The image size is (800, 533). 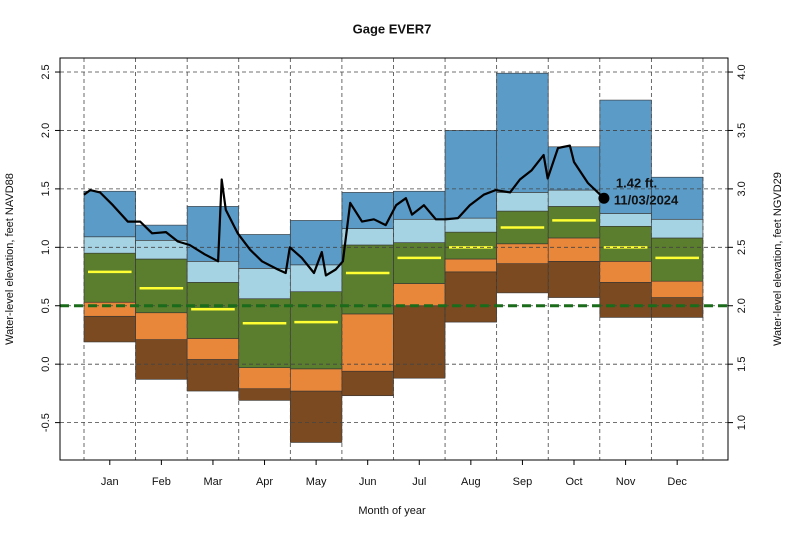 I want to click on x-tick-label: Jun, so click(x=368, y=482).